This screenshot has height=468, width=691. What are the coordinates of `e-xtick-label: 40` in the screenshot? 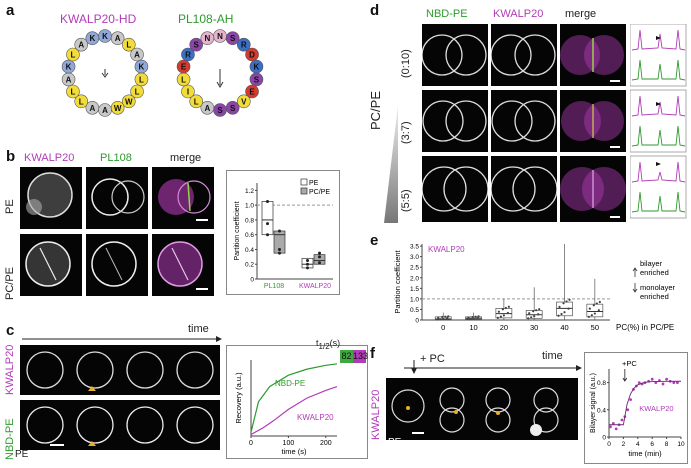 It's located at (564, 327).